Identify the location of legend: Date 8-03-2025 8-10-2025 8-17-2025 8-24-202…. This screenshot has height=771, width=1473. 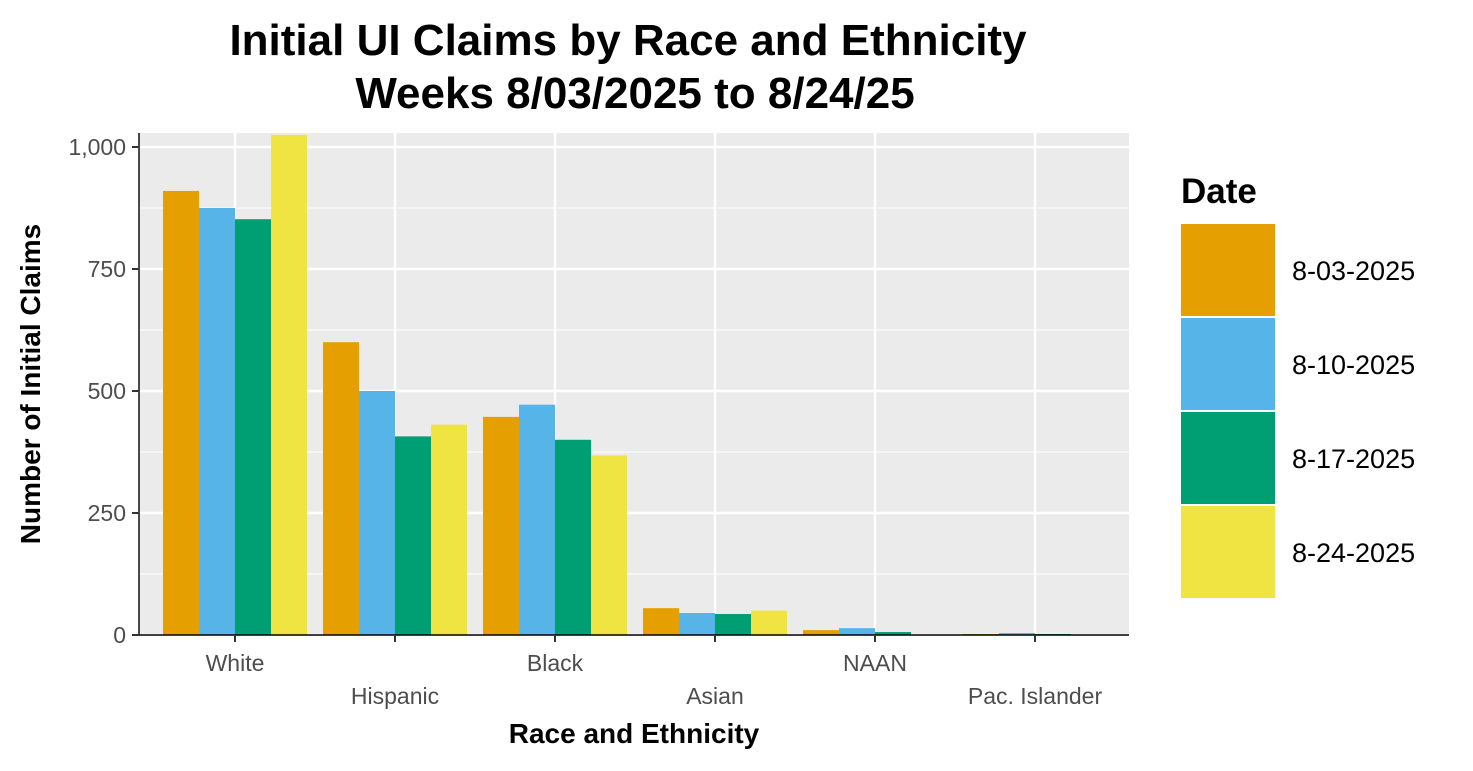
(1298, 385).